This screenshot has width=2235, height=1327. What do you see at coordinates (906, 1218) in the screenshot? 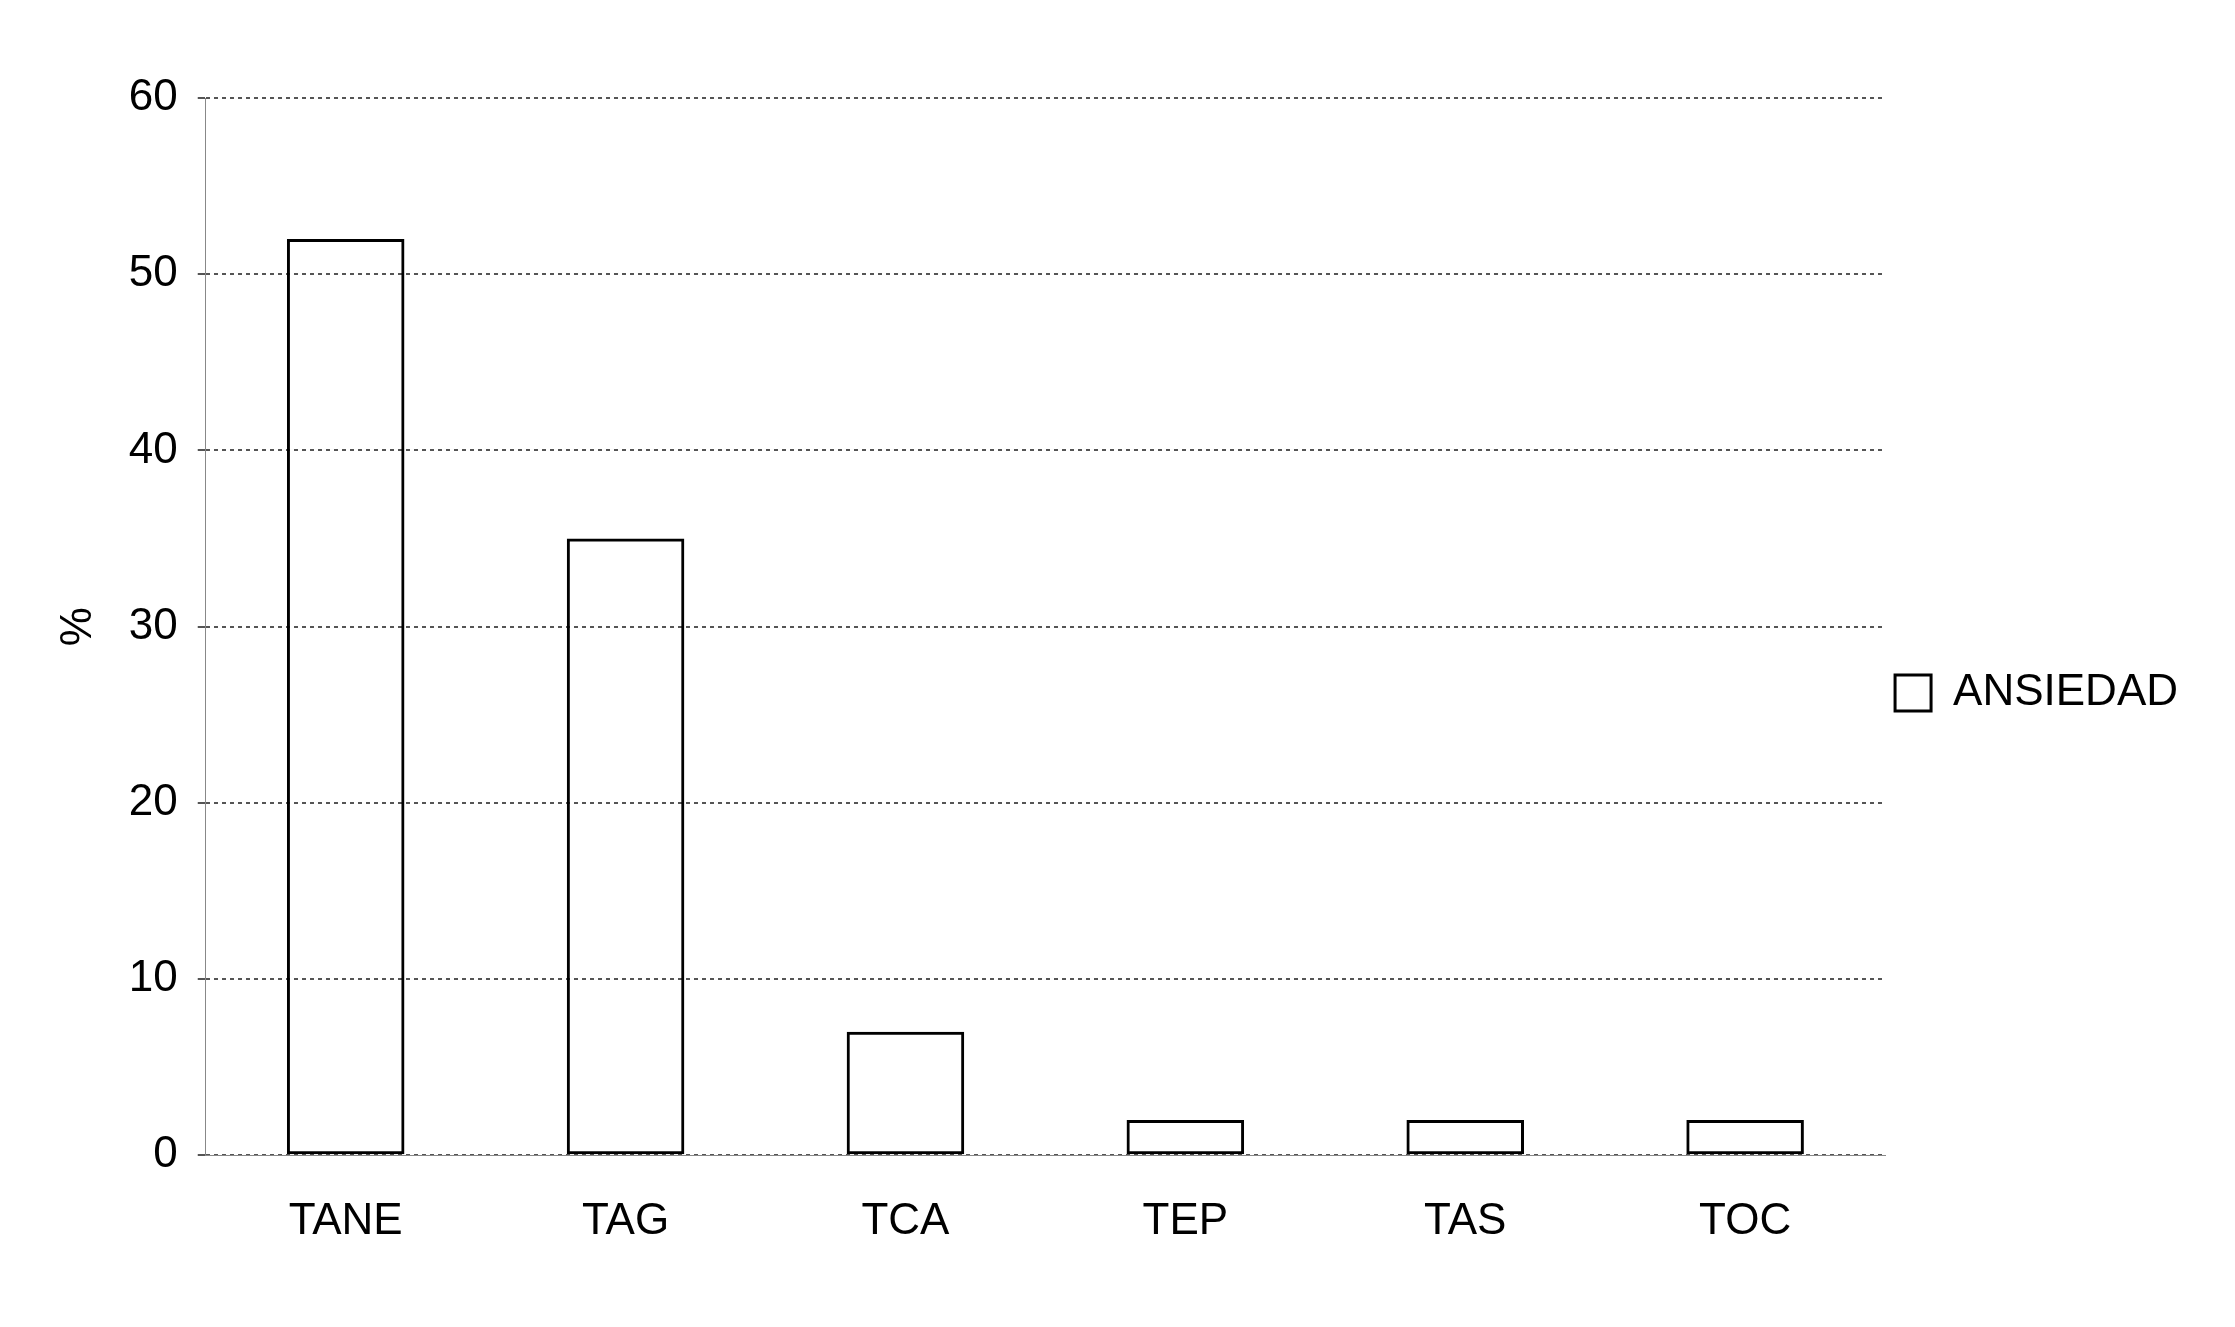
I see `x-tick-label: TCA` at bounding box center [906, 1218].